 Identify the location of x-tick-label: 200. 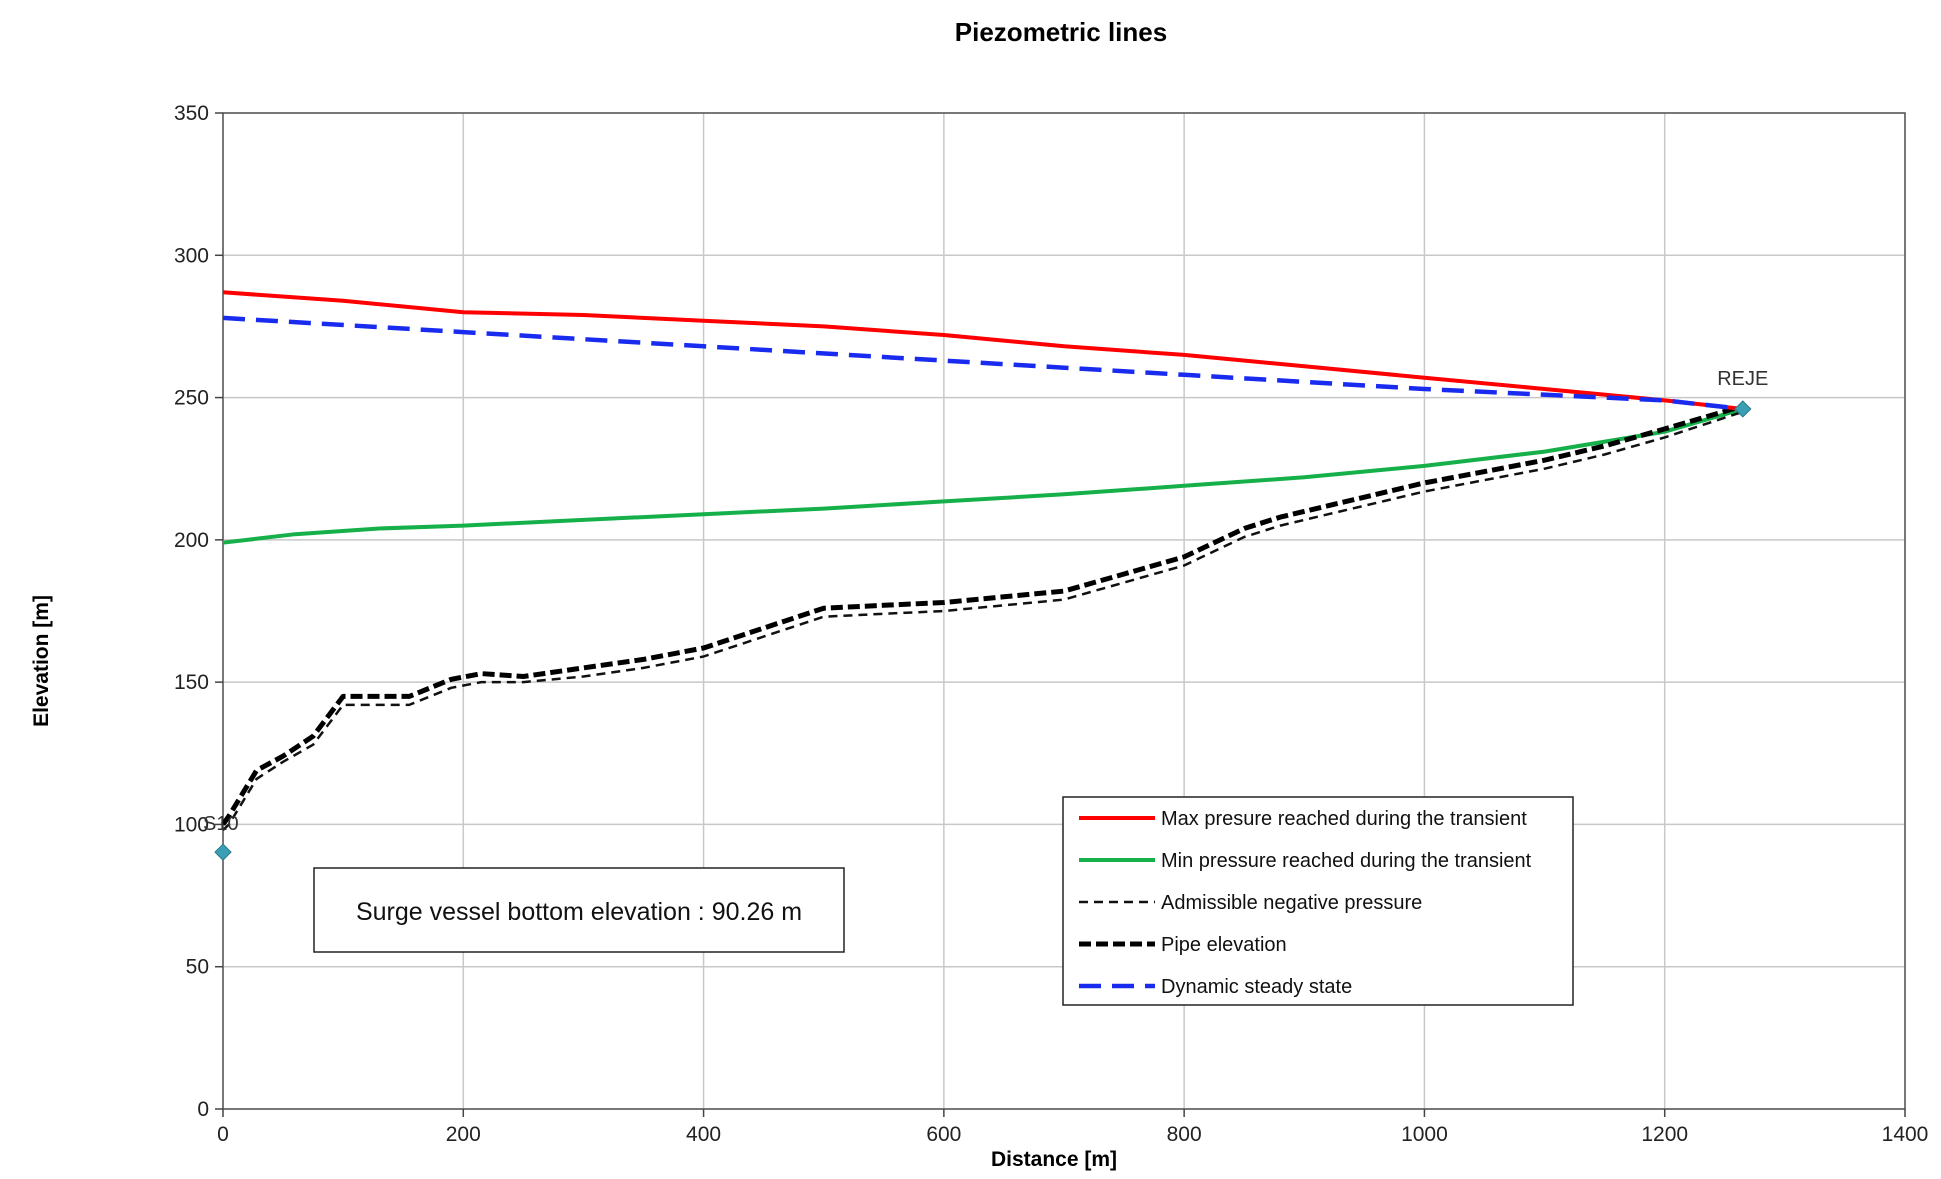
(463, 1134).